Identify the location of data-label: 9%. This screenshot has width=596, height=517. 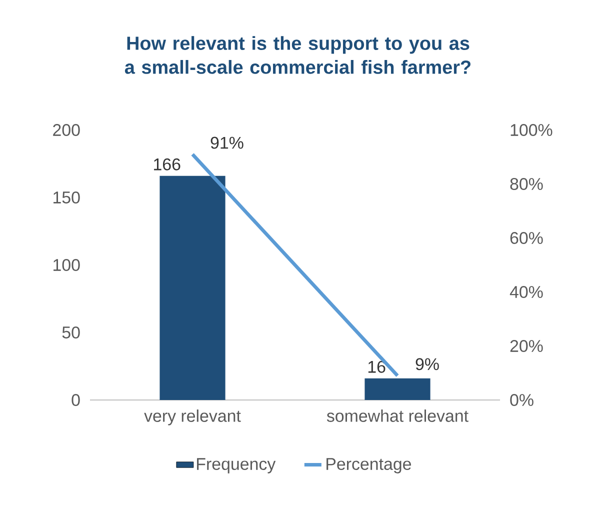
(427, 364).